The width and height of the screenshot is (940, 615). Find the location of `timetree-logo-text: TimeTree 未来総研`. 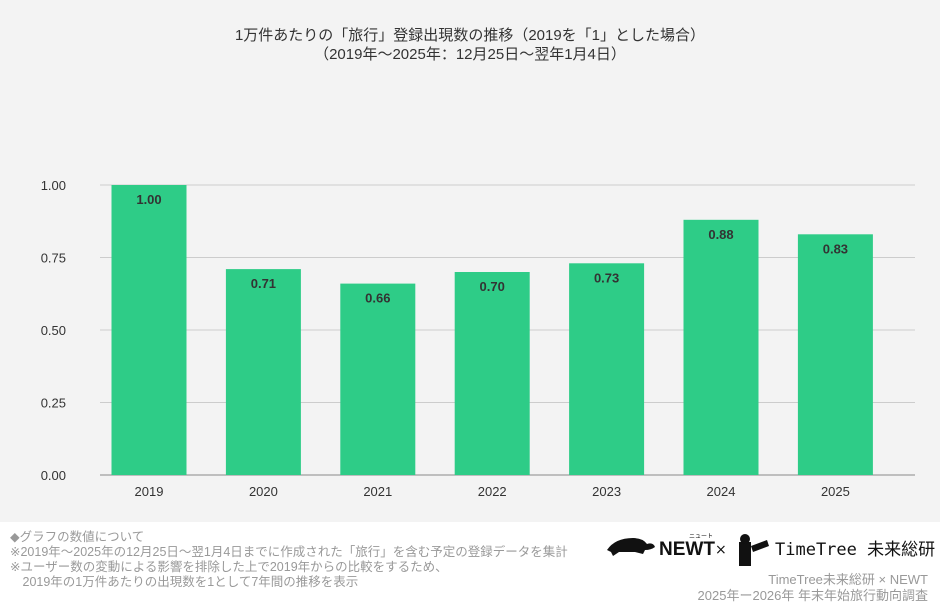

timetree-logo-text: TimeTree 未来総研 is located at coordinates (855, 550).